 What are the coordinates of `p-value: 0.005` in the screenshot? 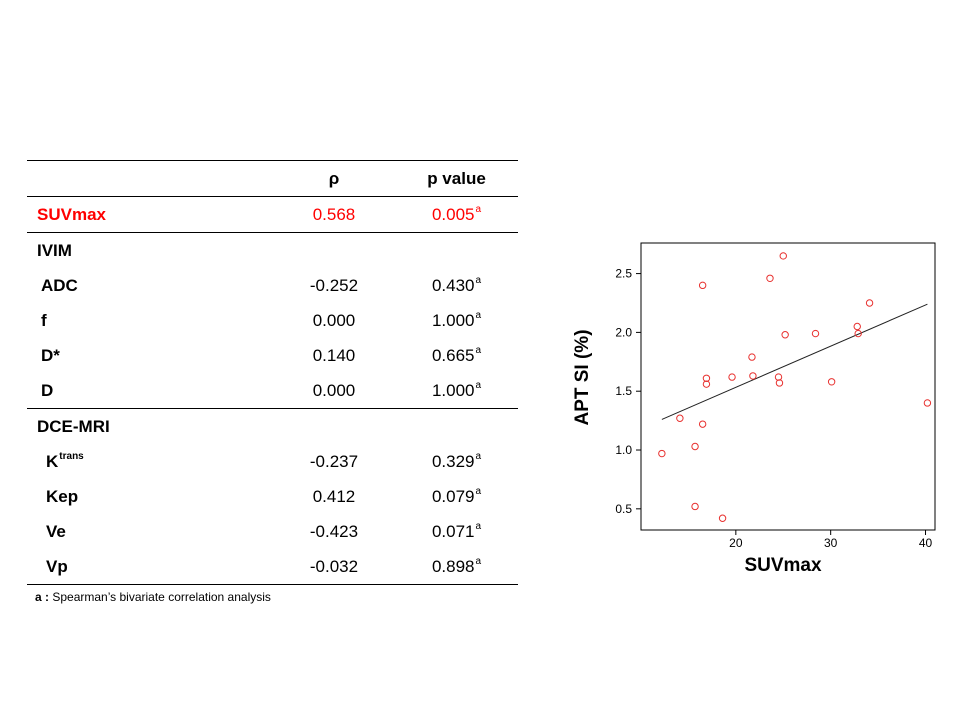 It's located at (453, 214).